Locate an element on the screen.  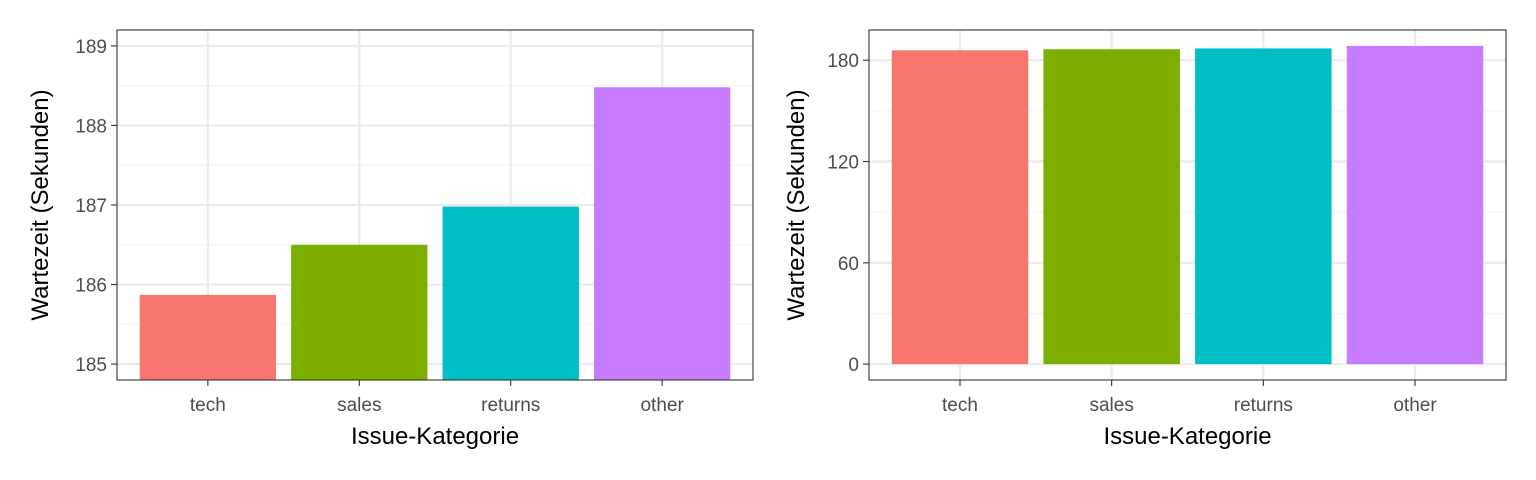
y-tick-label: 120 is located at coordinates (843, 163).